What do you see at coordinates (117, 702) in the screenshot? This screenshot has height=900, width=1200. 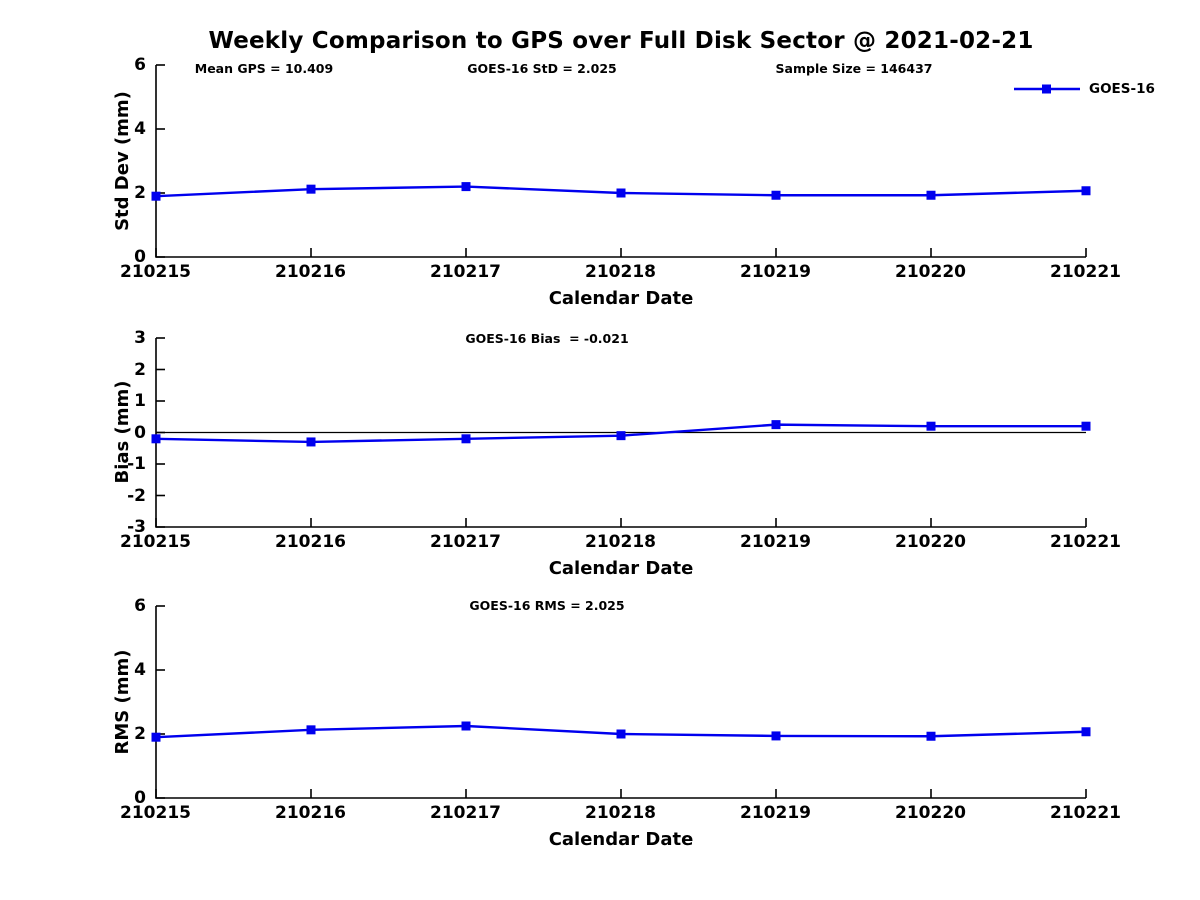 I see `y-tick-labels-rms: 6 4 2 0` at bounding box center [117, 702].